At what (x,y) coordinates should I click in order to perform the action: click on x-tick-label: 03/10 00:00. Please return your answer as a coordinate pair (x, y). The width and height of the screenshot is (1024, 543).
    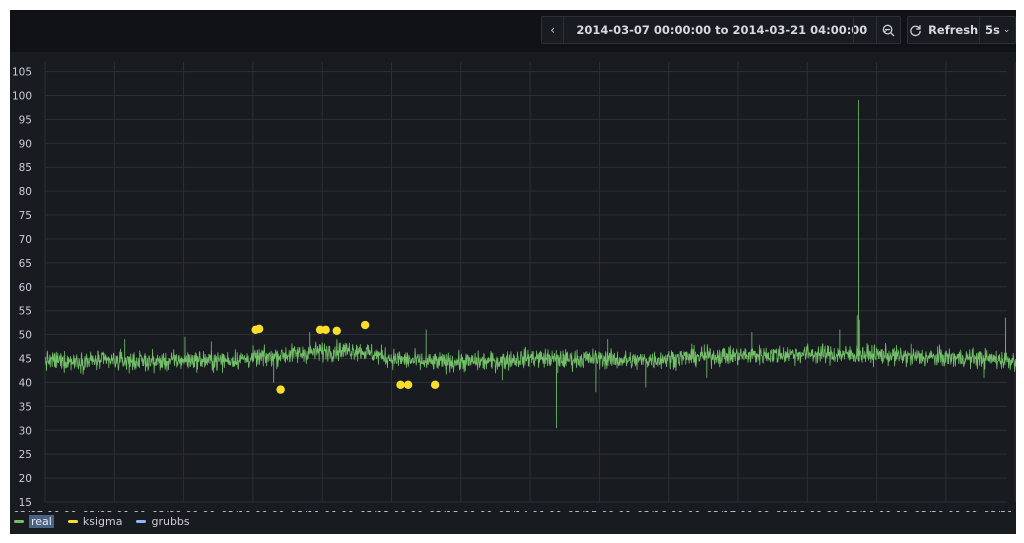
    Looking at the image, I should click on (253, 511).